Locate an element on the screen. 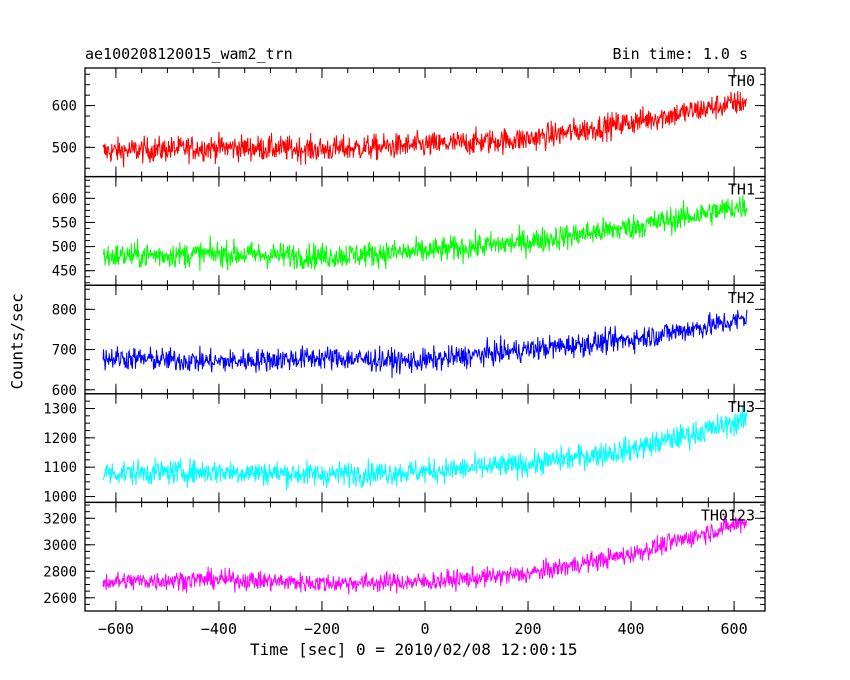 This screenshot has height=680, width=850. y-tick-label: 1100 is located at coordinates (60, 468).